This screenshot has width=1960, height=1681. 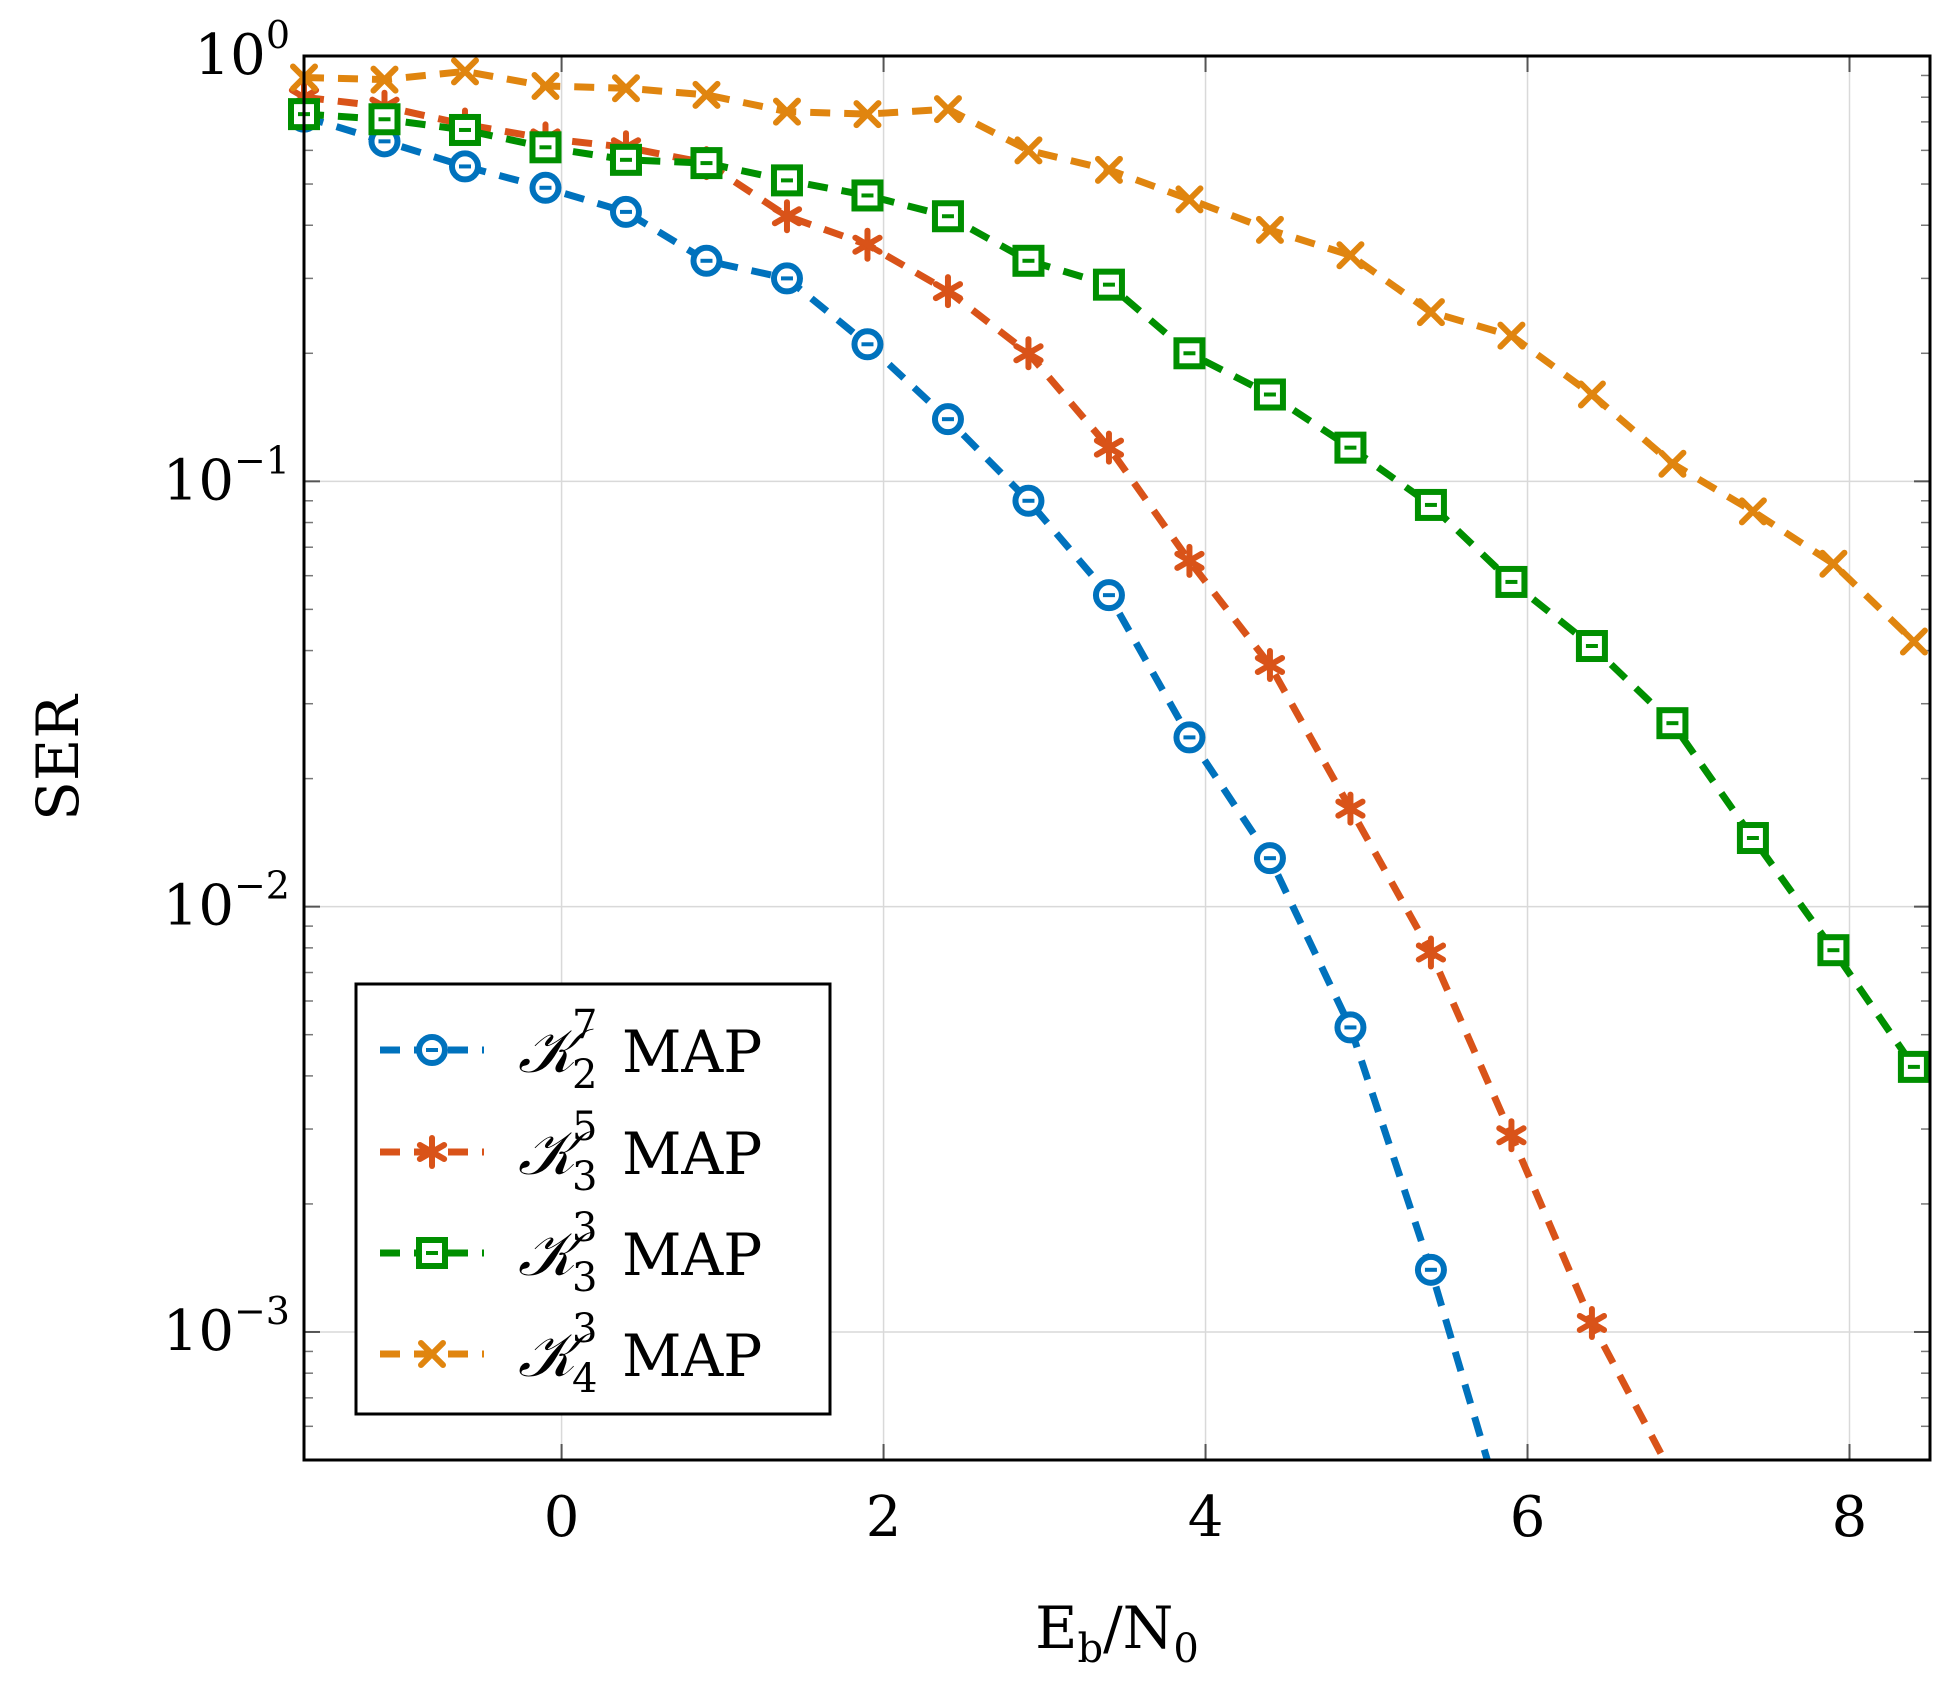 I want to click on legend-superscript: 5, so click(x=584, y=1127).